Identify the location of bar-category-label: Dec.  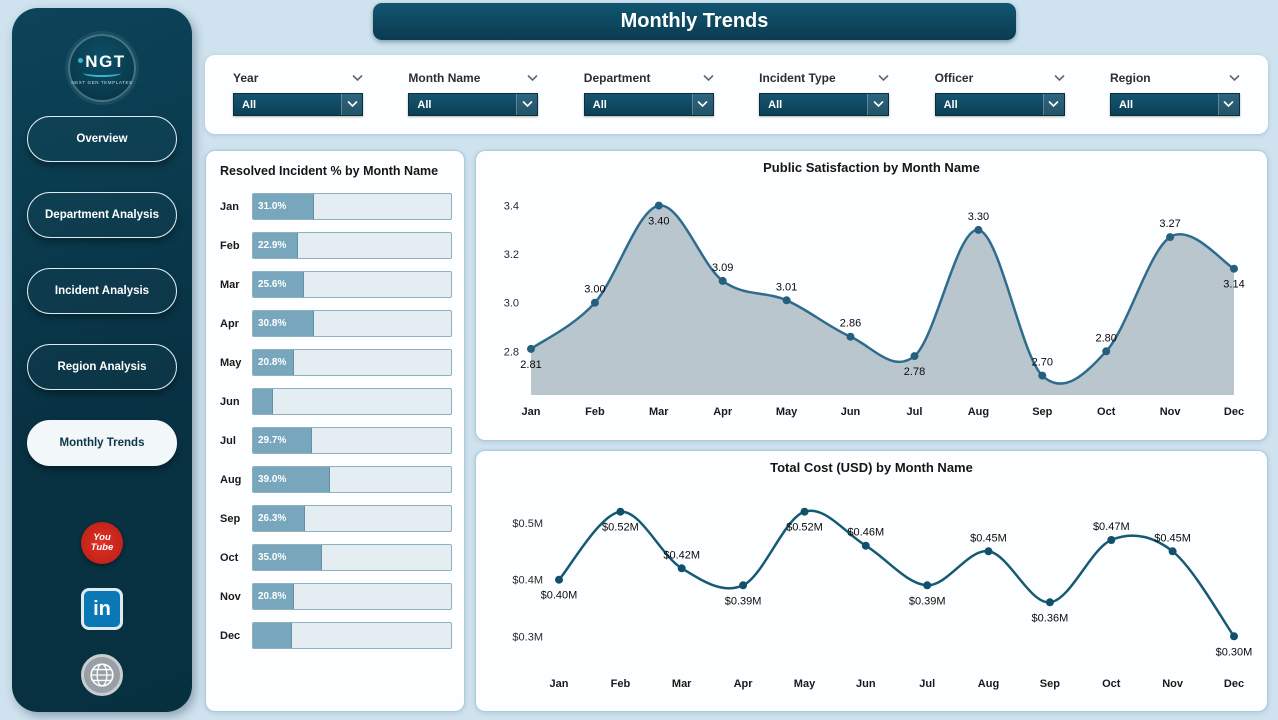
(230, 635).